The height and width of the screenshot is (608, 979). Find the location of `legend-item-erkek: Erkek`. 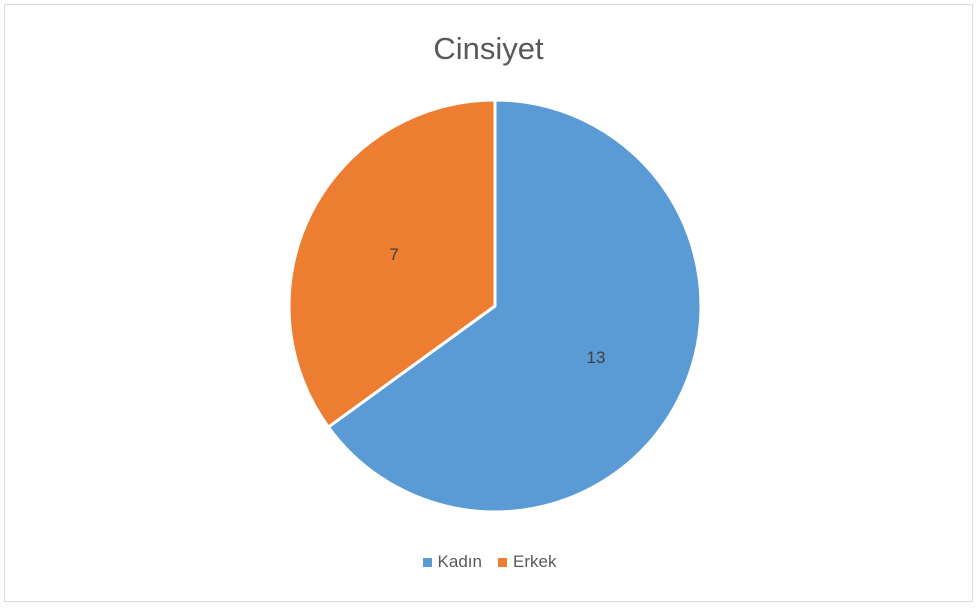

legend-item-erkek: Erkek is located at coordinates (527, 562).